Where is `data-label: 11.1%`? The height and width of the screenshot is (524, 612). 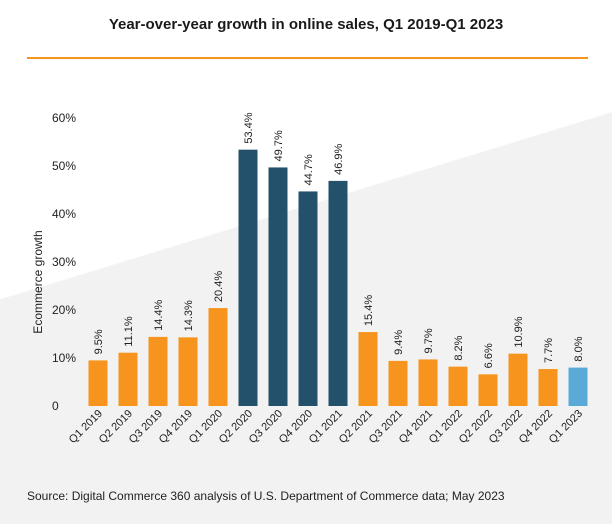
data-label: 11.1% is located at coordinates (129, 331).